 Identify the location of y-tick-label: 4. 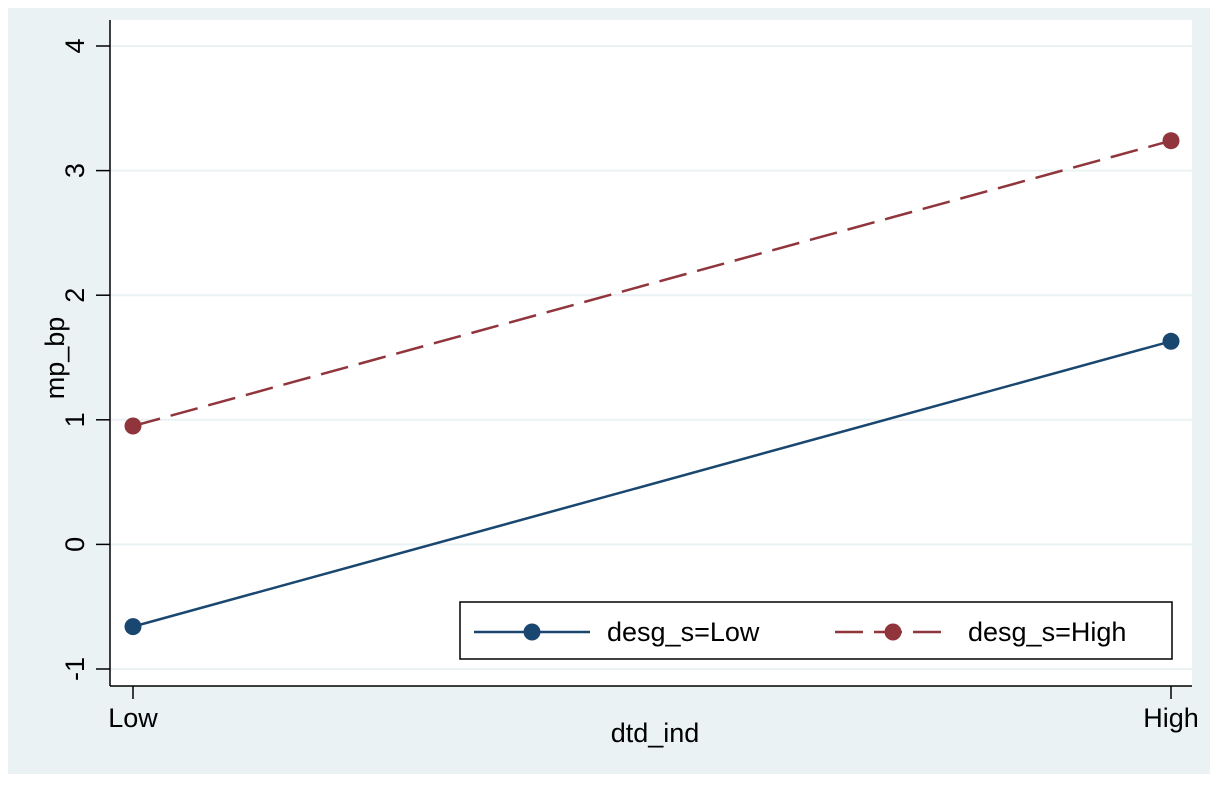
(75, 45).